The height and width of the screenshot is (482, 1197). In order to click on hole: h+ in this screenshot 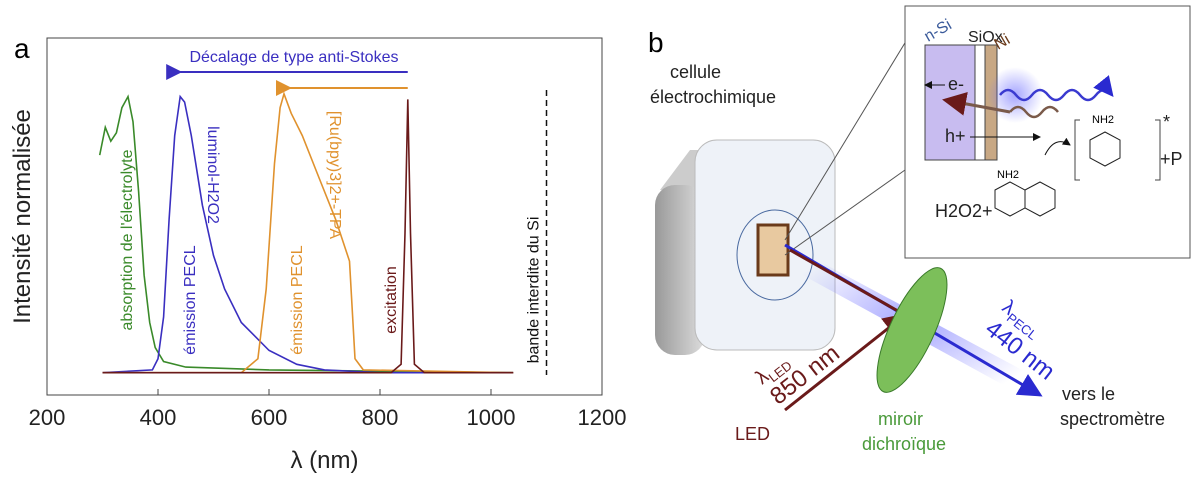, I will do `click(955, 136)`.